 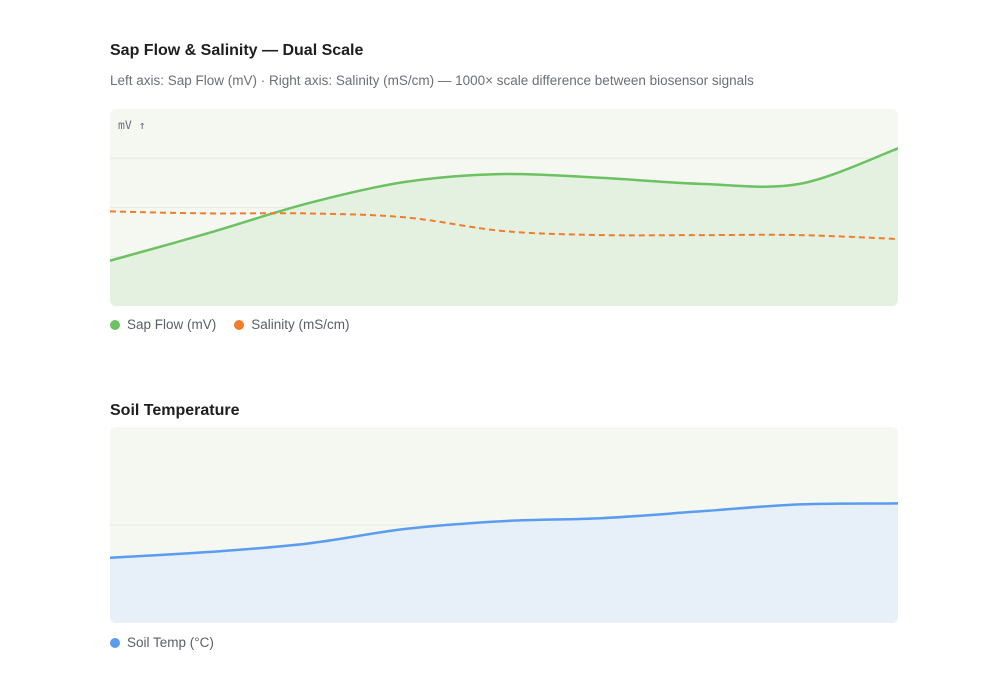 What do you see at coordinates (504, 563) in the screenshot?
I see `series-area-soil-temp-c` at bounding box center [504, 563].